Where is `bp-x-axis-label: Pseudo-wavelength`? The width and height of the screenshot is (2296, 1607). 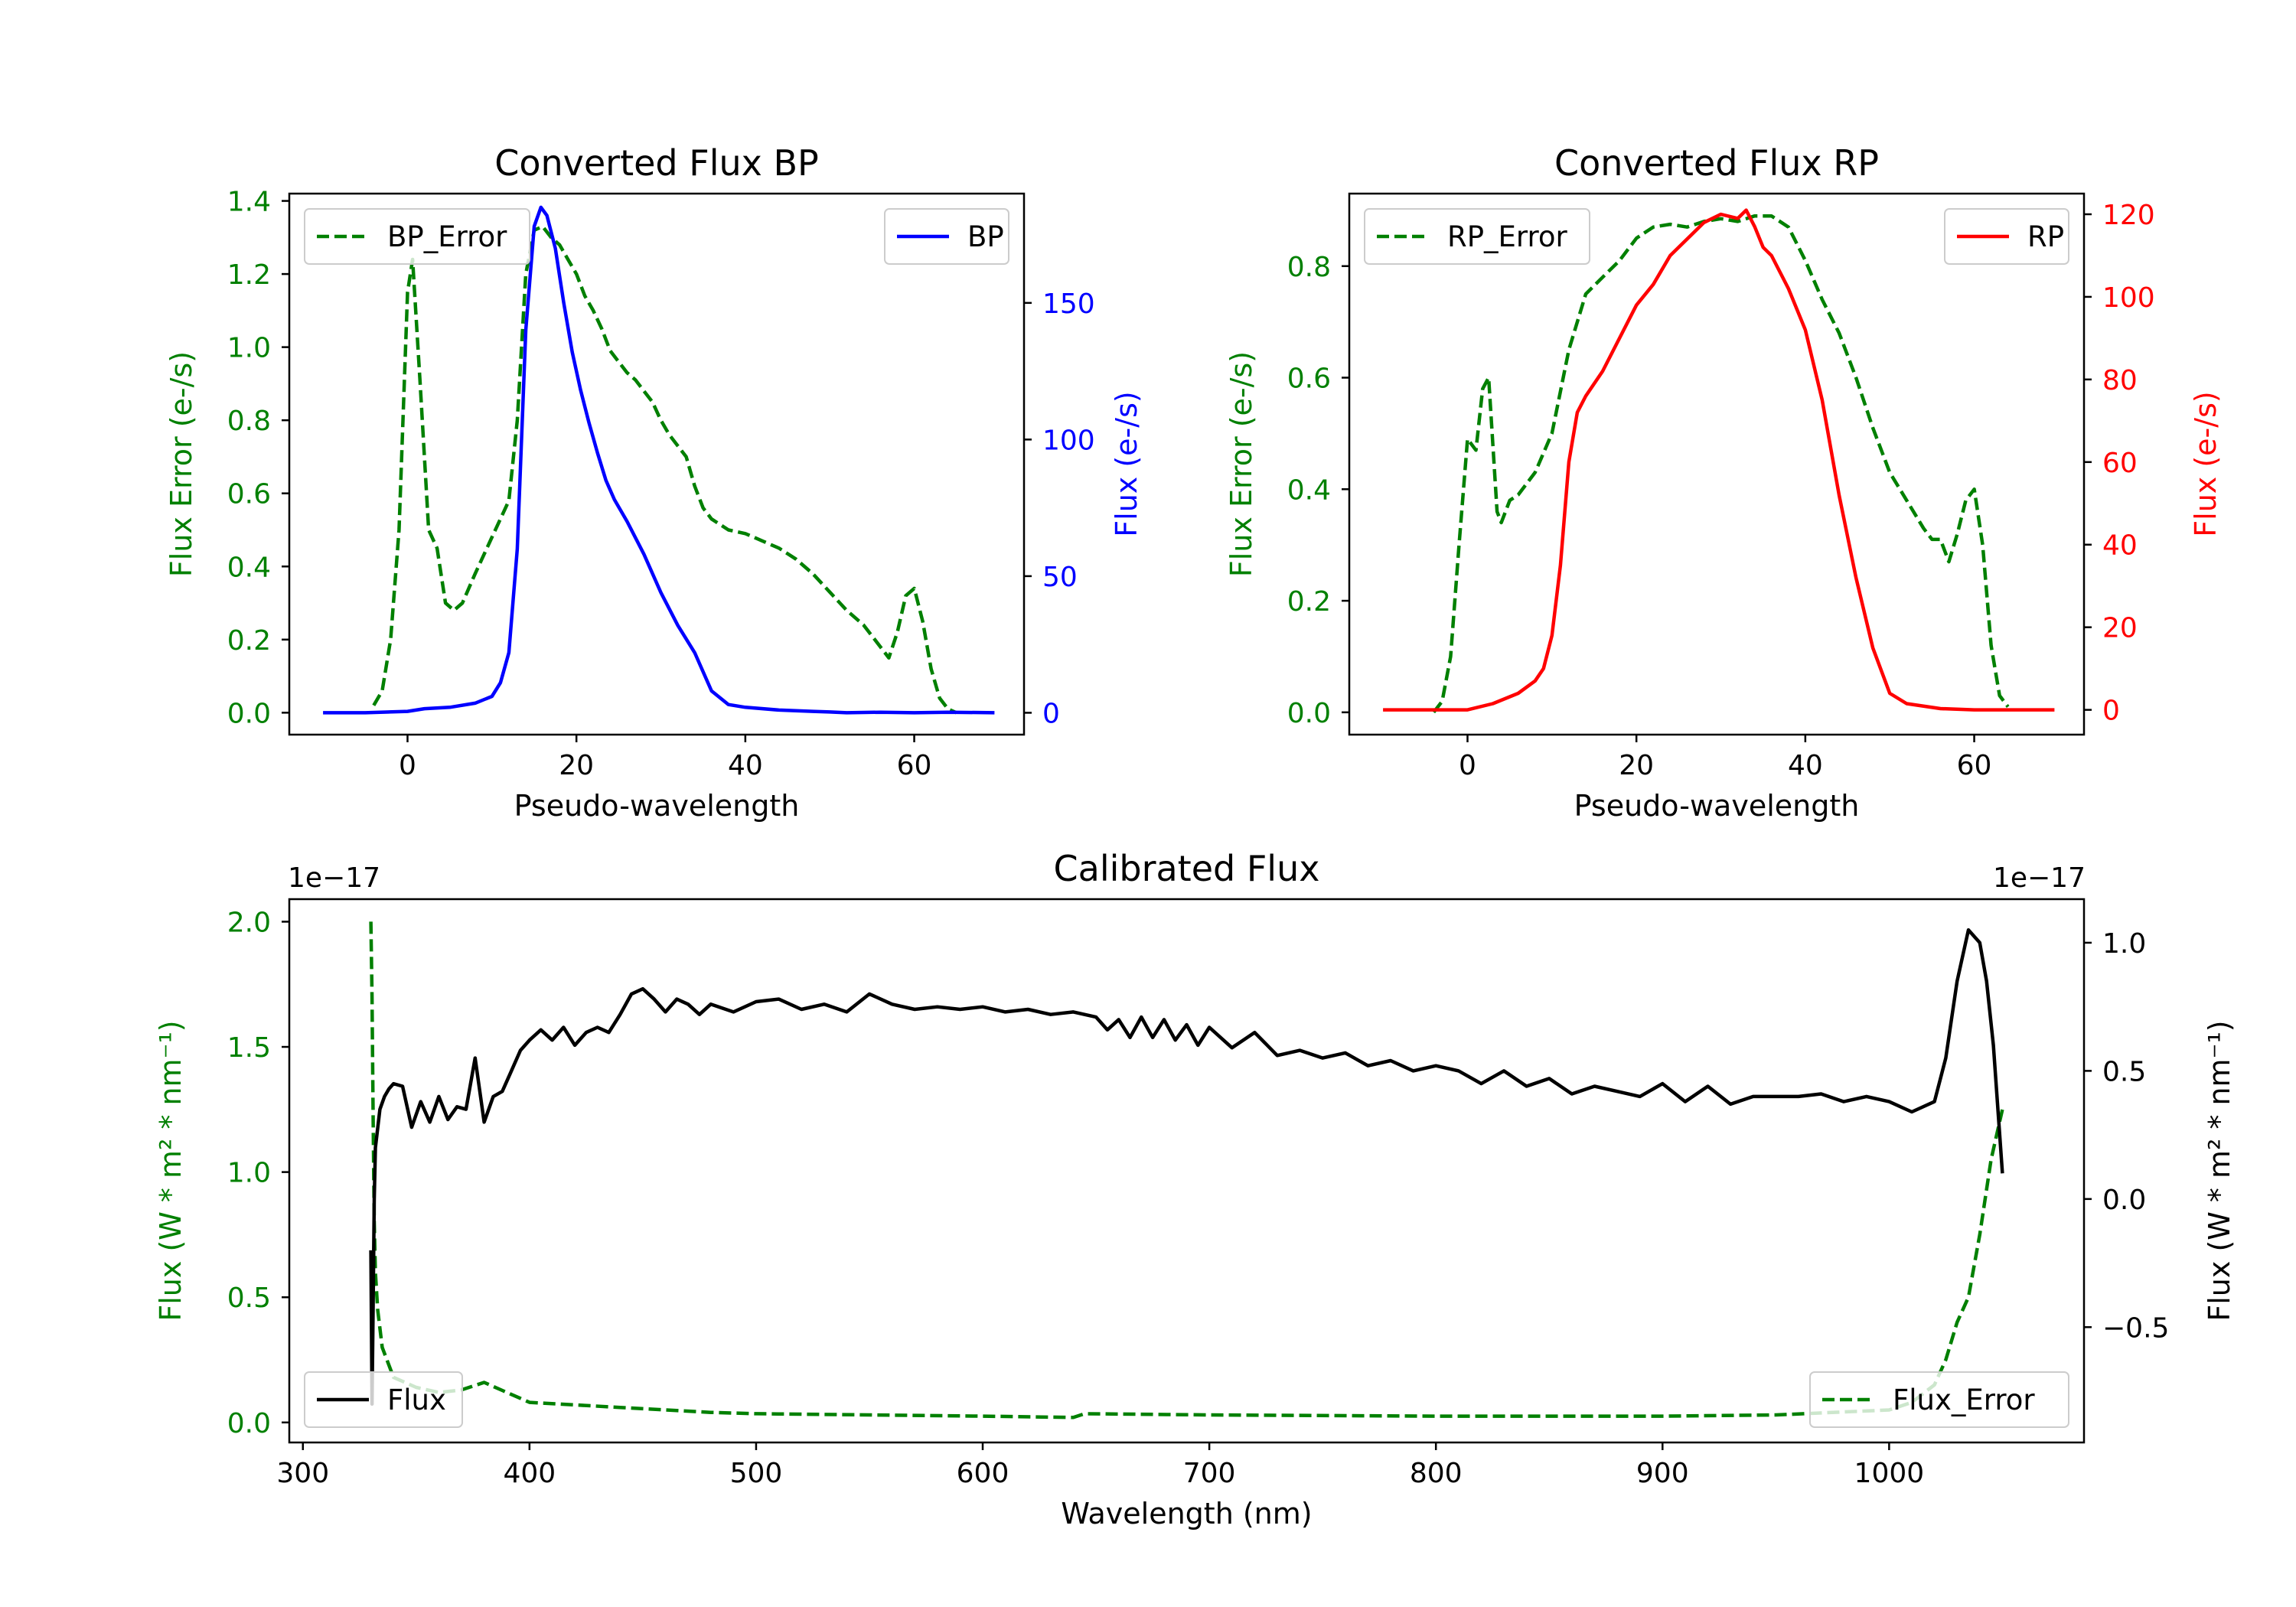
bp-x-axis-label: Pseudo-wavelength is located at coordinates (657, 806).